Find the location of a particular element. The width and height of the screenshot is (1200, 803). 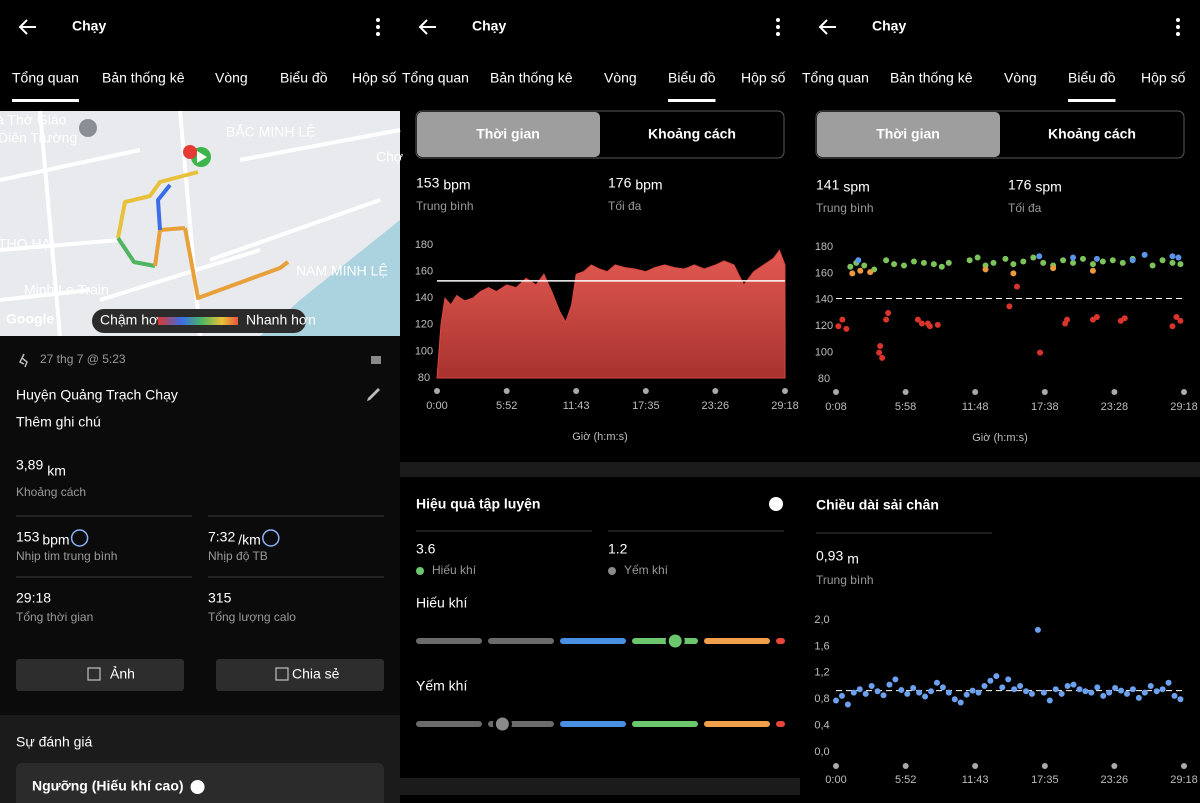

road is located at coordinates (45, 295).